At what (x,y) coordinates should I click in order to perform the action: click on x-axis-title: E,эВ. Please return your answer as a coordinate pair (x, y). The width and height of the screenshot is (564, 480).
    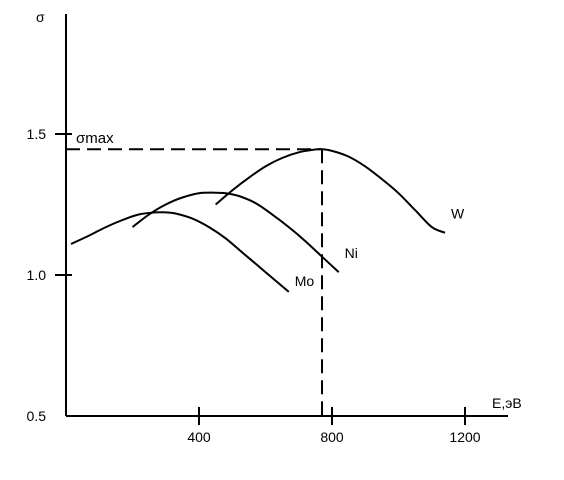
    Looking at the image, I should click on (507, 403).